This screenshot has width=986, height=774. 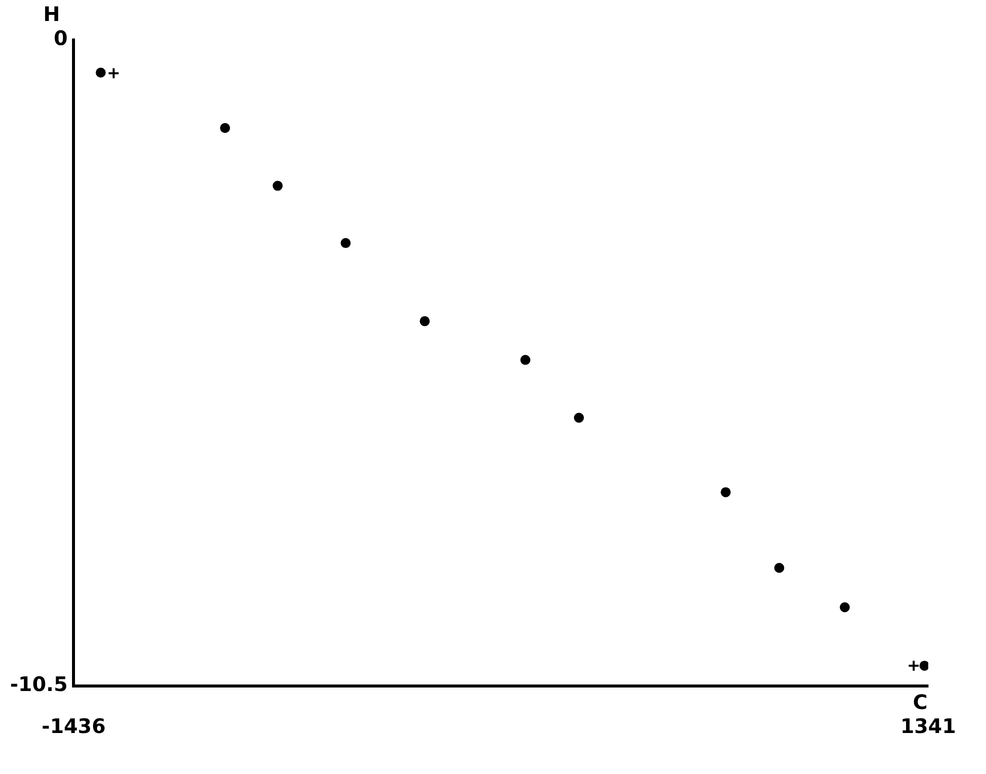 I want to click on y-axis-title: H, so click(x=51, y=14).